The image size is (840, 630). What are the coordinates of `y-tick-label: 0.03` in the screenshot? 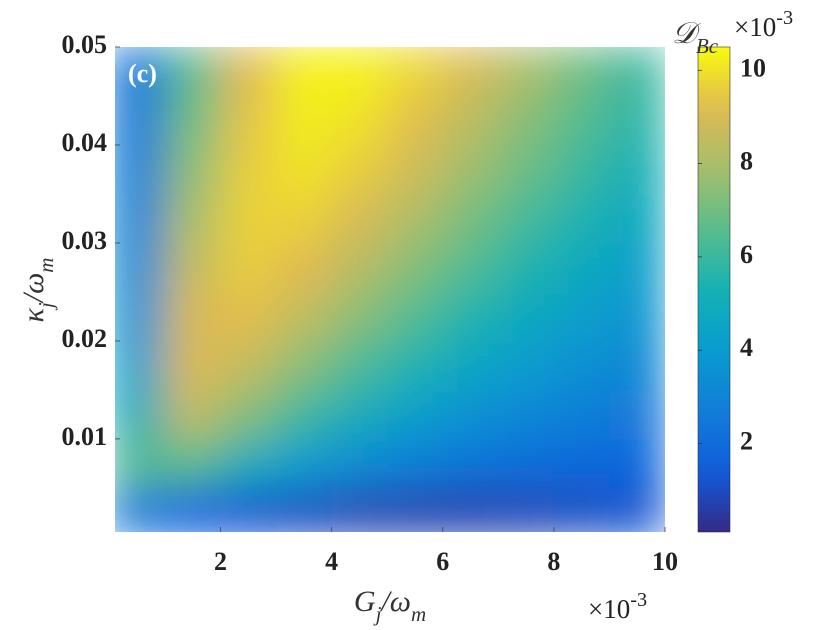 It's located at (85, 240).